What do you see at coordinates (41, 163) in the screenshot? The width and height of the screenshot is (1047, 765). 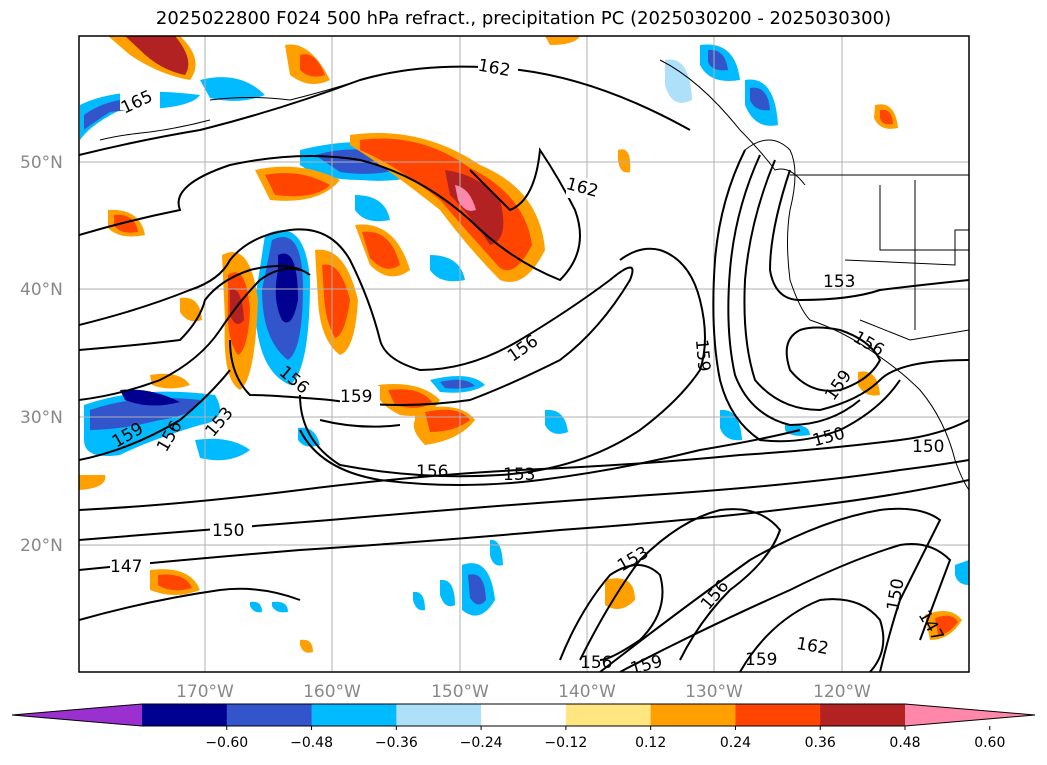 I see `lat-label: 50°N` at bounding box center [41, 163].